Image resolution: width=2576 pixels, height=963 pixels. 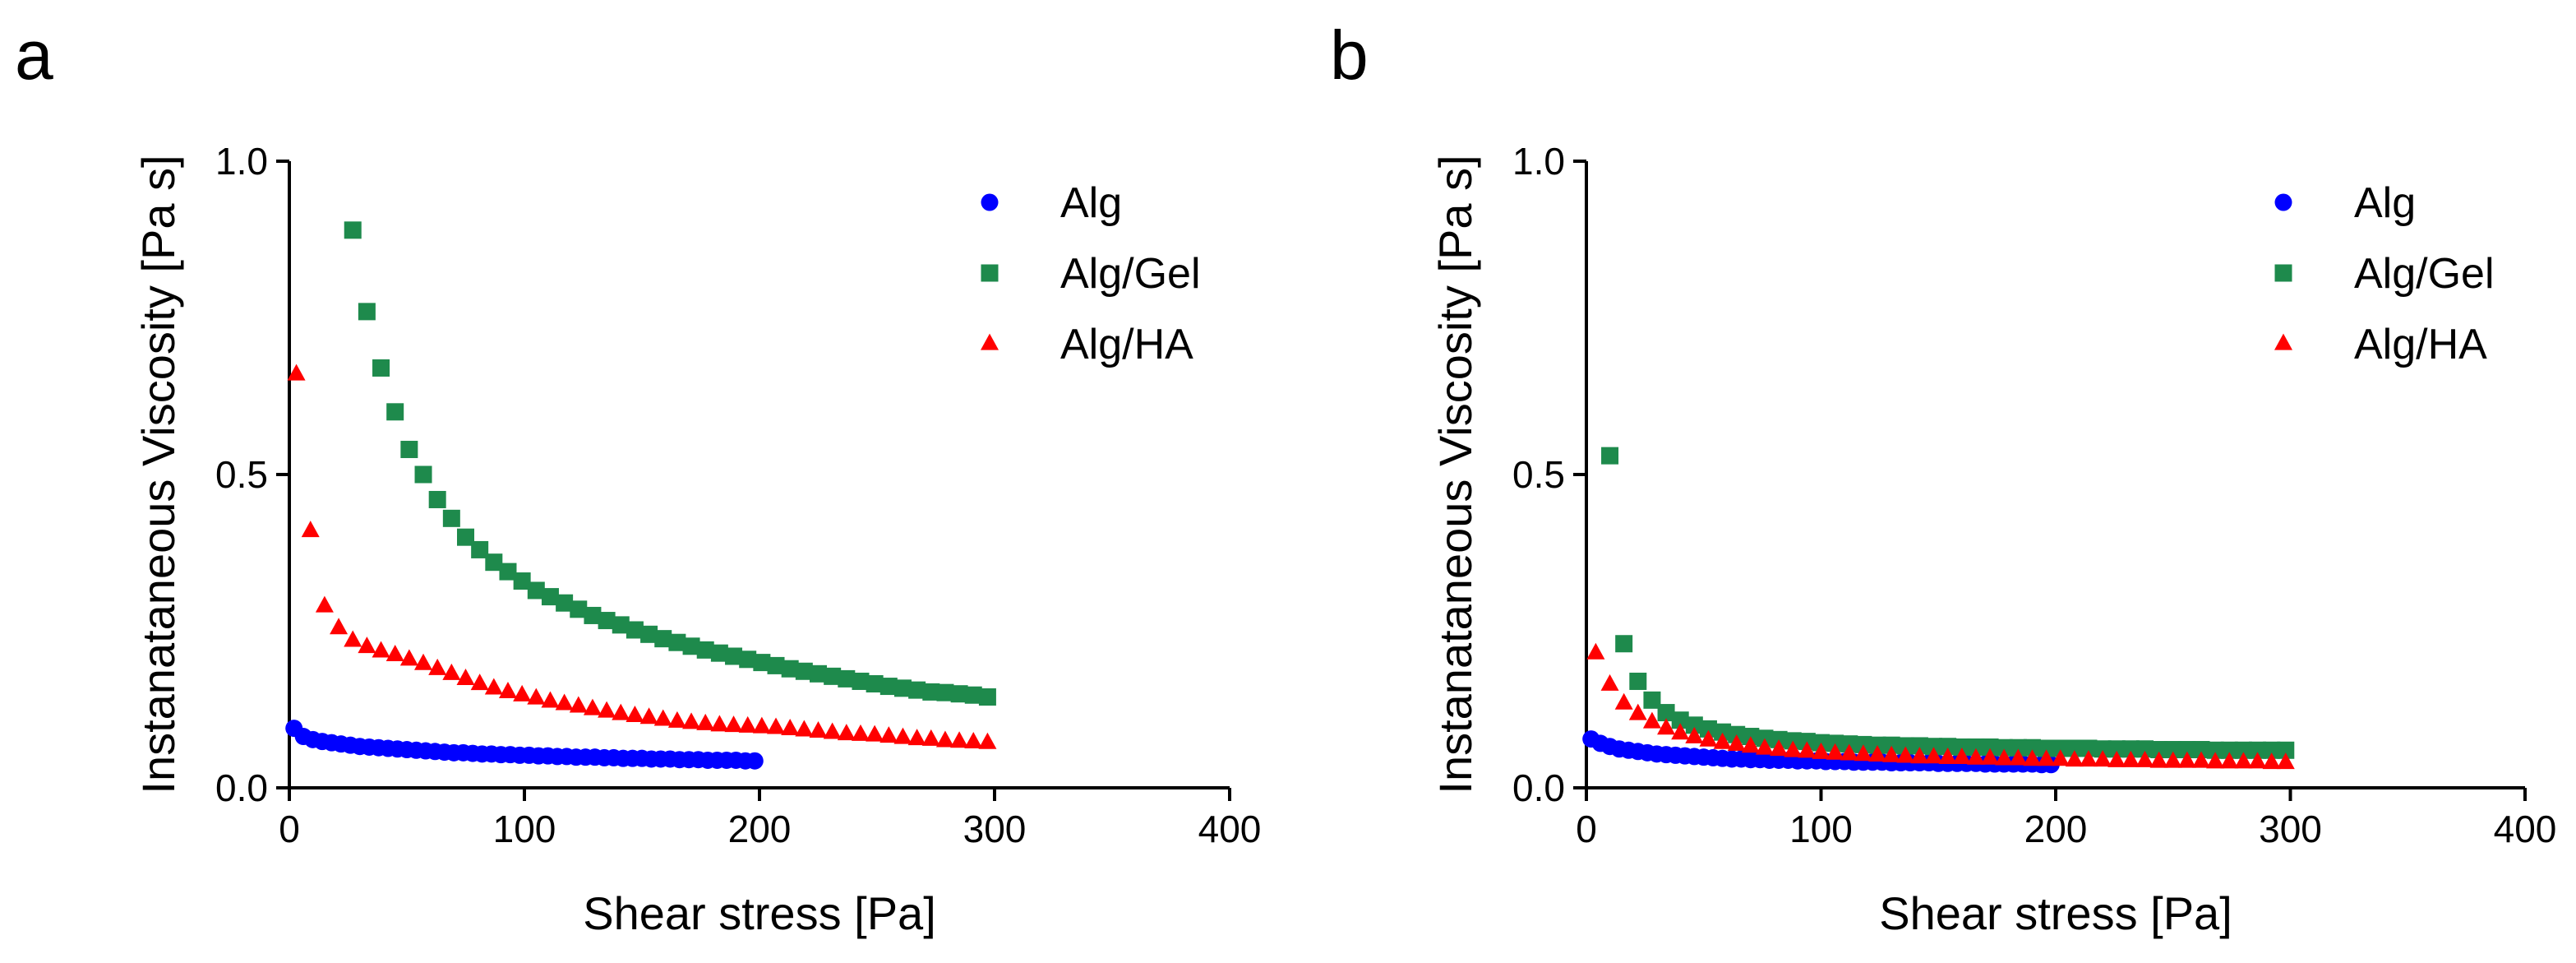 What do you see at coordinates (1539, 787) in the screenshot?
I see `panel-b-y-tick-label: 0.0` at bounding box center [1539, 787].